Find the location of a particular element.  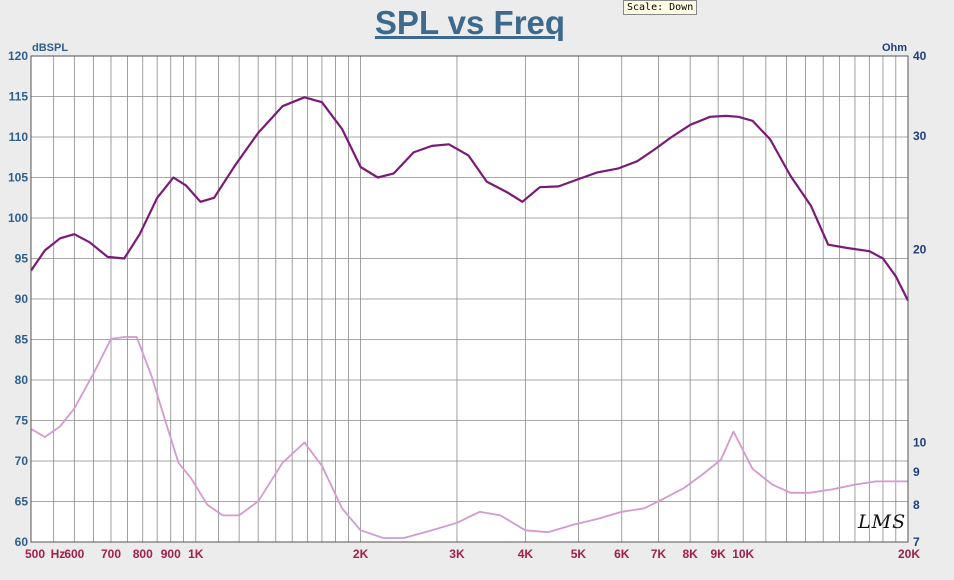

y-right-tick-label: 20 is located at coordinates (920, 249).